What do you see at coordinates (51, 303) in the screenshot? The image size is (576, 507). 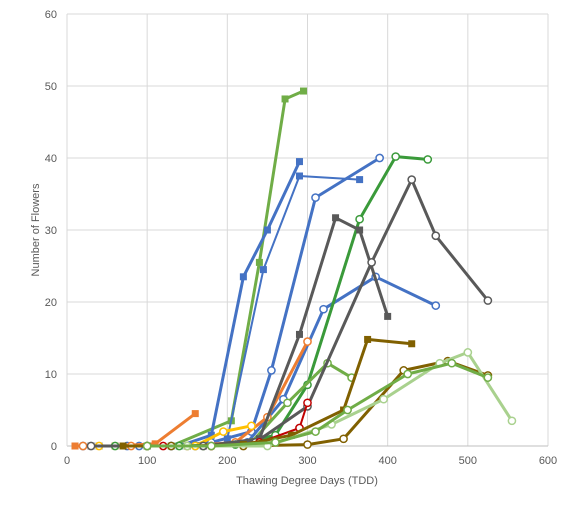 I see `y-tick-label: 20` at bounding box center [51, 303].